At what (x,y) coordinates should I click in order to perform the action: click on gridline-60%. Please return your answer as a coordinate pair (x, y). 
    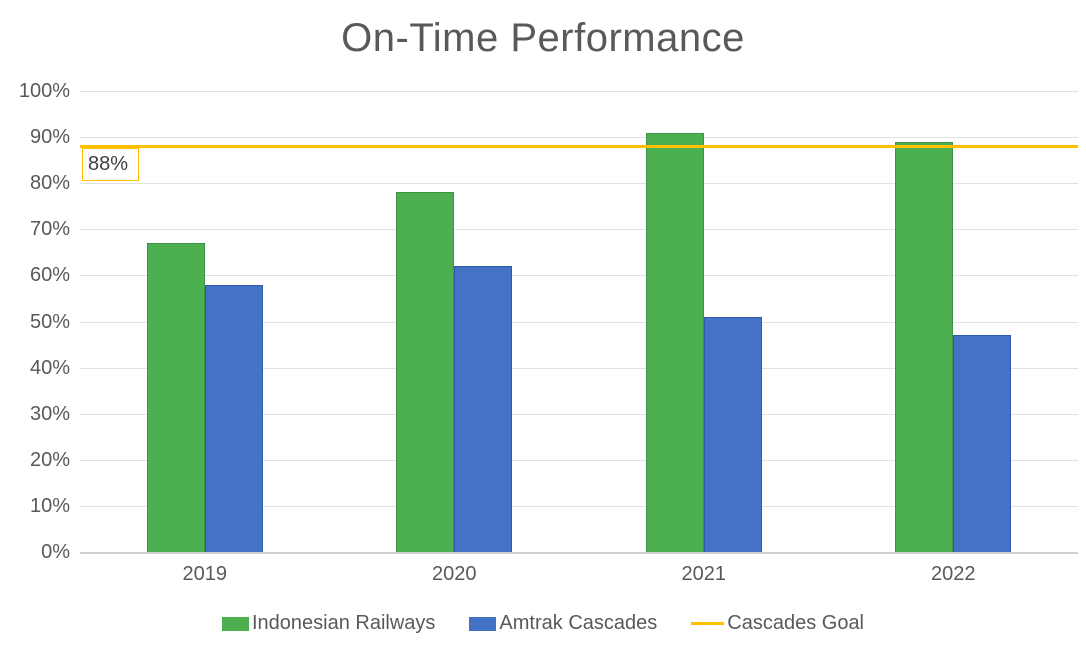
    Looking at the image, I should click on (579, 276).